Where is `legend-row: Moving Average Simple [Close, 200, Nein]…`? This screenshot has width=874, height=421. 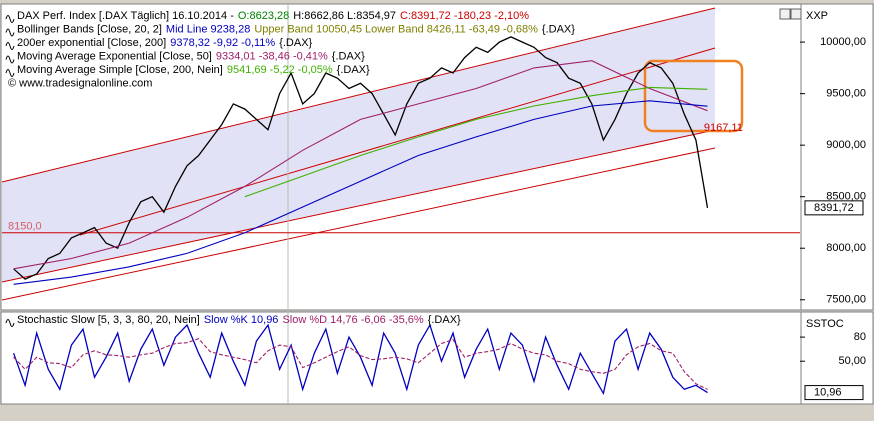 legend-row: Moving Average Simple [Close, 200, Nein]… is located at coordinates (193, 70).